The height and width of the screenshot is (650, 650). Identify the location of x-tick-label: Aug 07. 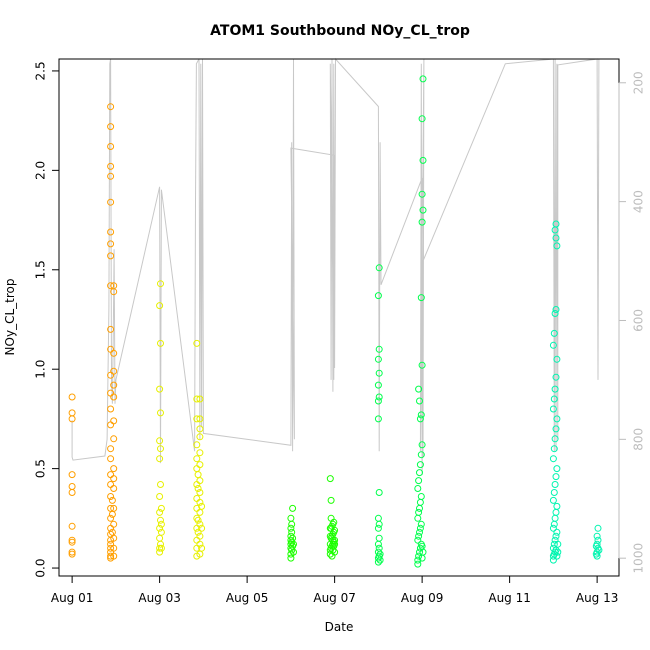
(334, 598).